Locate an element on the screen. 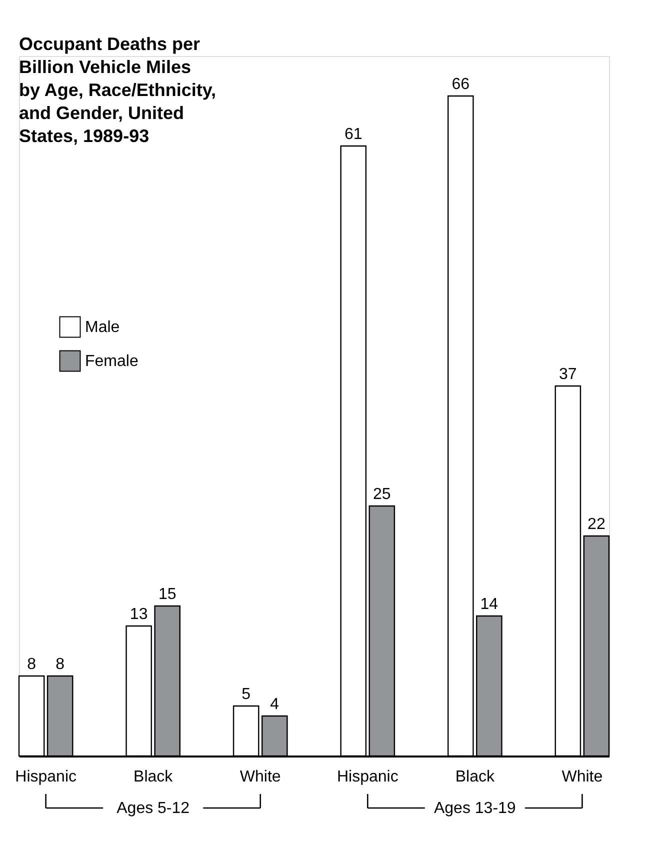  data-label: 13 is located at coordinates (139, 614).